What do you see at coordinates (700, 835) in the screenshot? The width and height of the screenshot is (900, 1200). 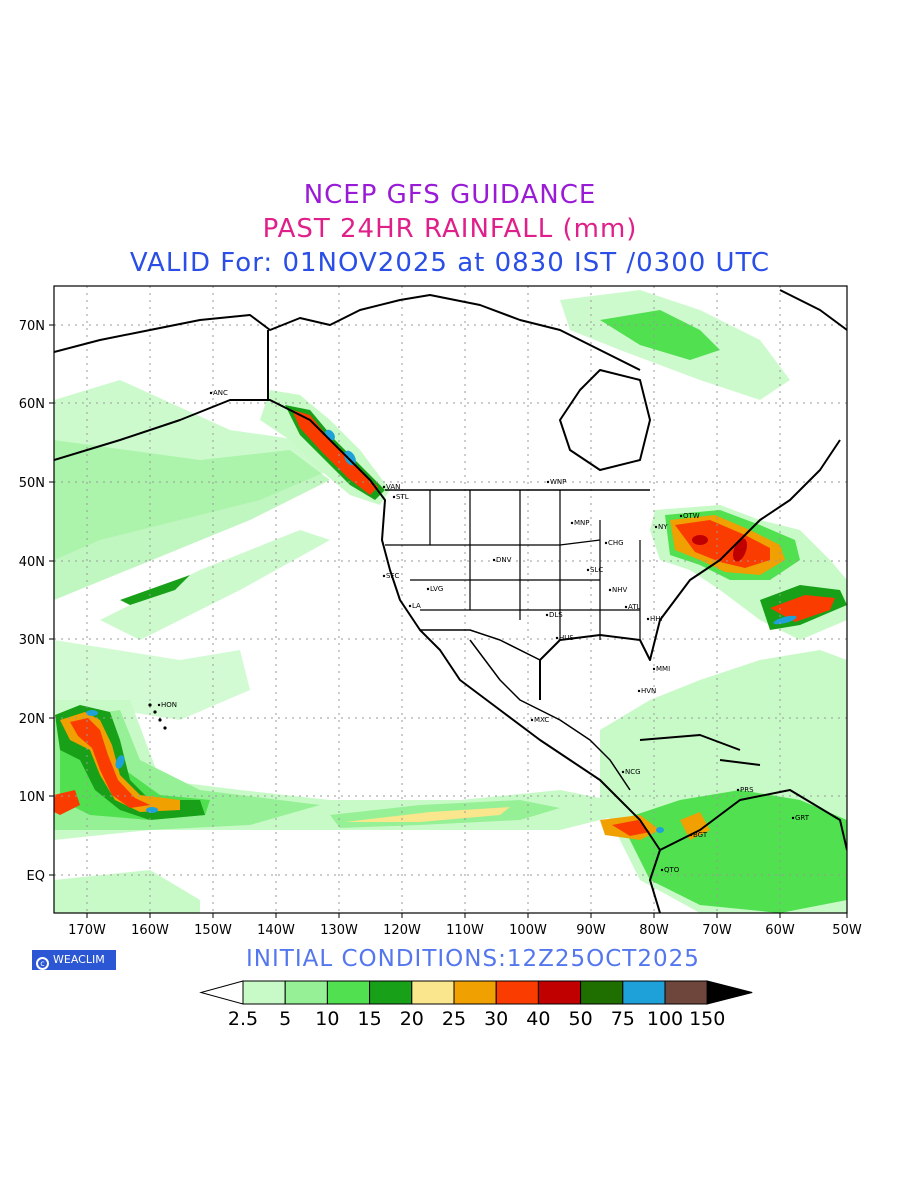 I see `city-label: BGT` at bounding box center [700, 835].